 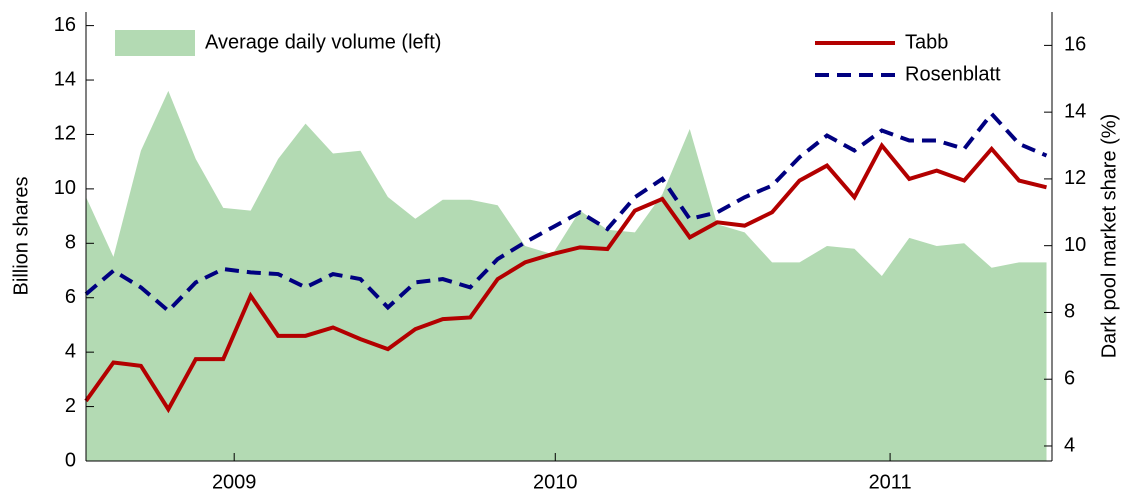 I want to click on y-tick-label: 12, so click(x=65, y=134).